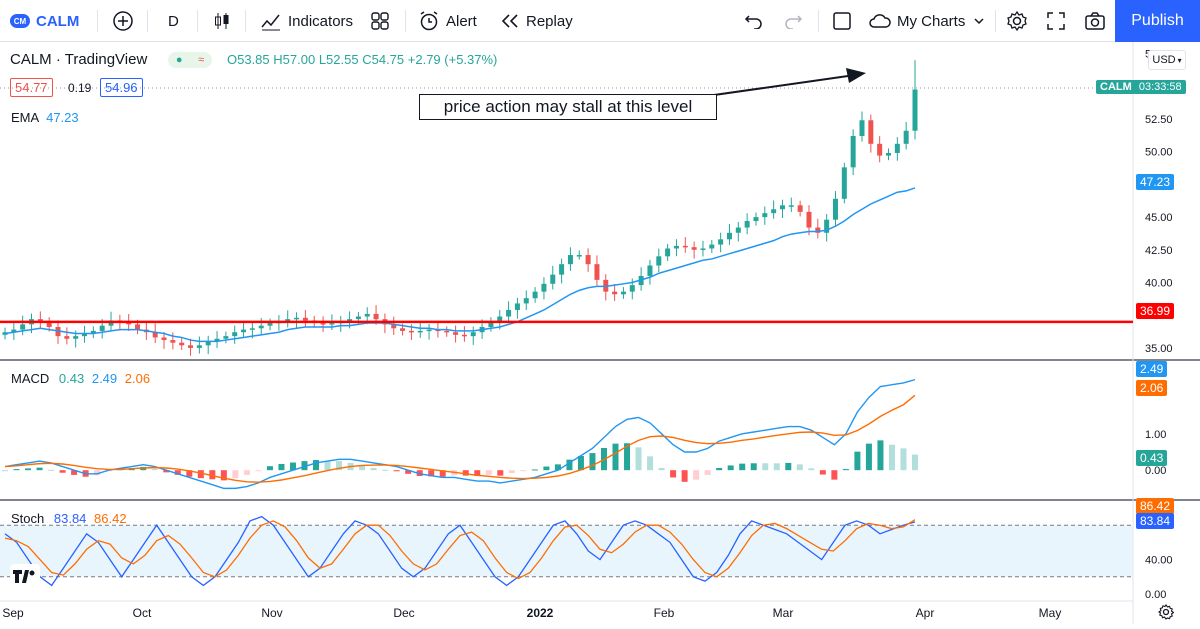 The width and height of the screenshot is (1200, 629). What do you see at coordinates (306, 21) in the screenshot?
I see `indicators-button: Indicators` at bounding box center [306, 21].